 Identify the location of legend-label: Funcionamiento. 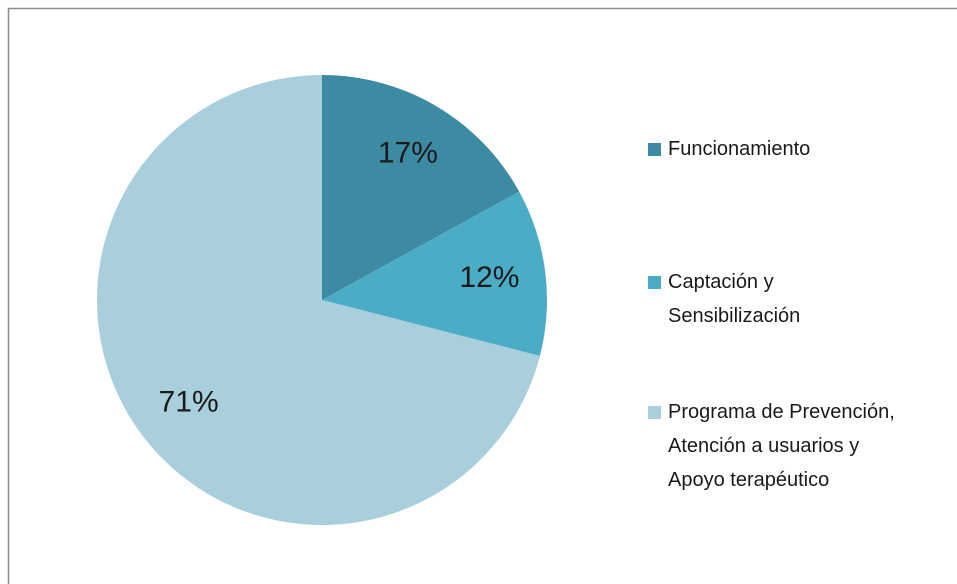
(739, 149).